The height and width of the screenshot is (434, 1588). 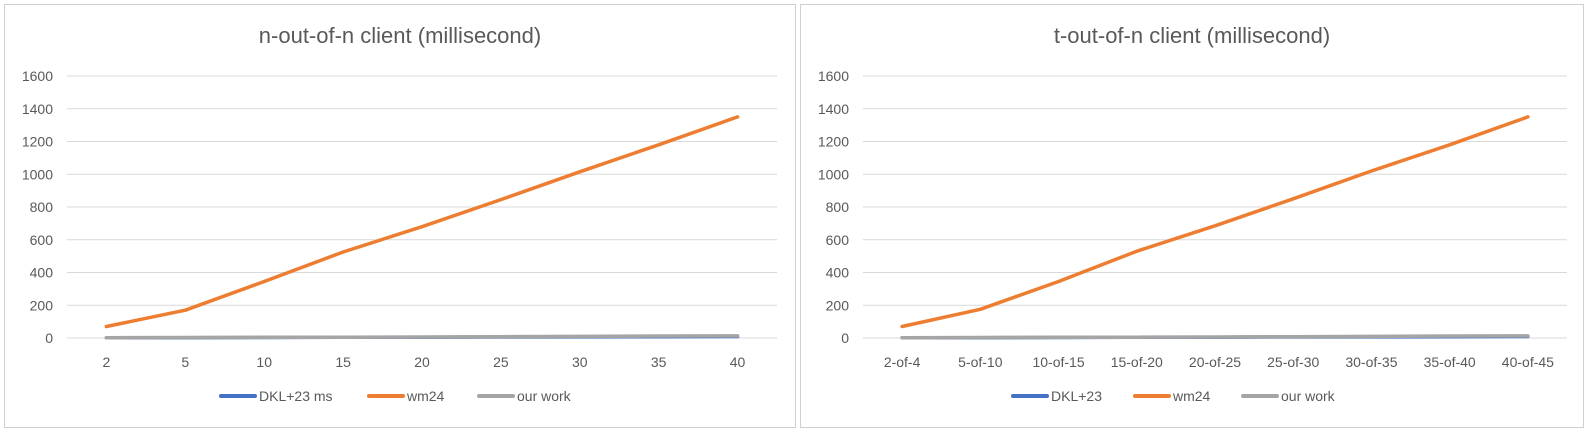 I want to click on x-tick-label: 20-of-25, so click(x=1215, y=362).